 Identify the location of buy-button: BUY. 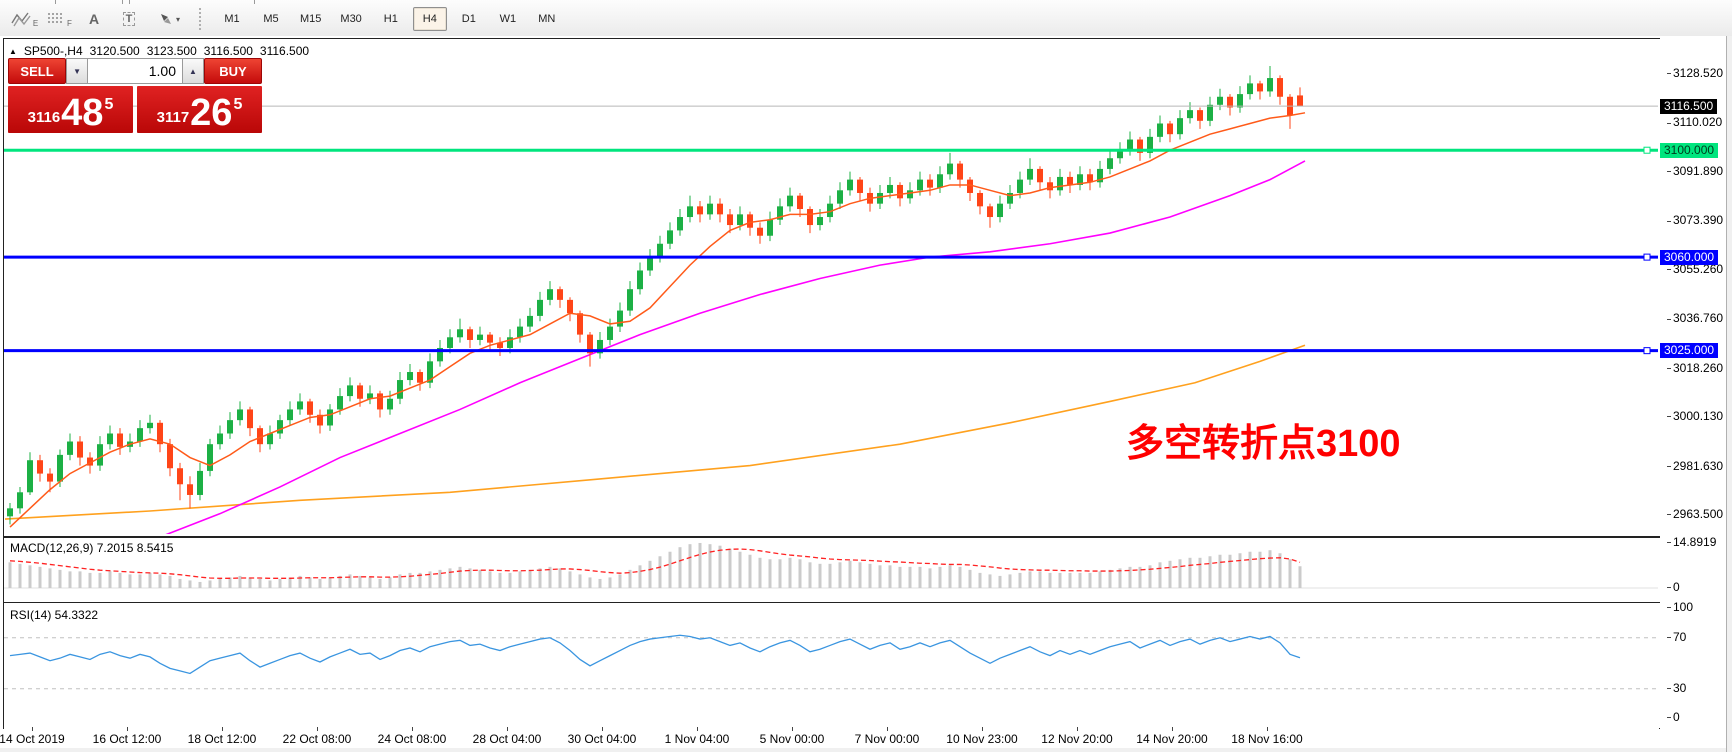
(232, 71).